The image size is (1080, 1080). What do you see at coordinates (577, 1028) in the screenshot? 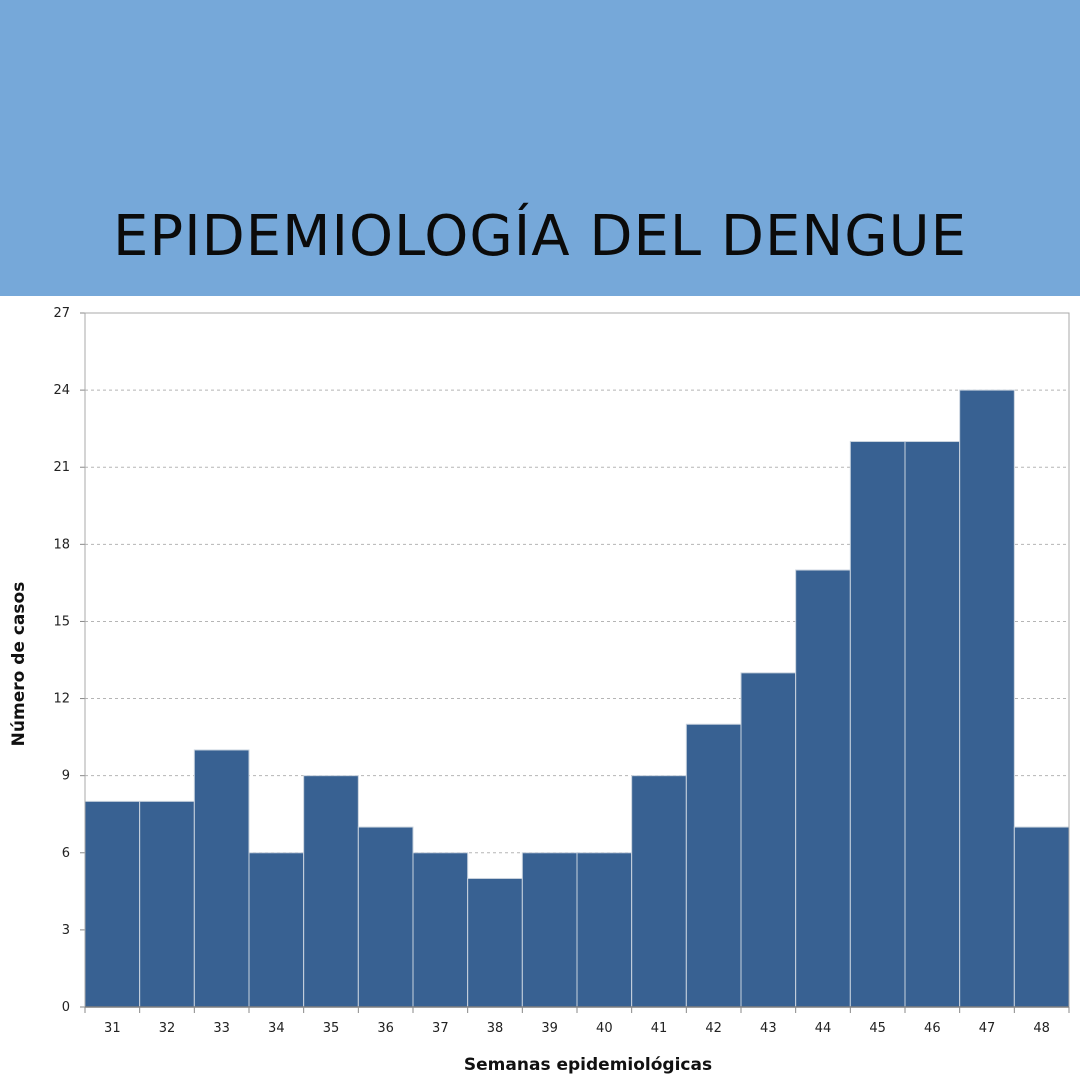
I see `x-tick-labels: 31 32 33 34 35 36 37 38 39 40 41 42 43 44 45 46 47 48` at bounding box center [577, 1028].